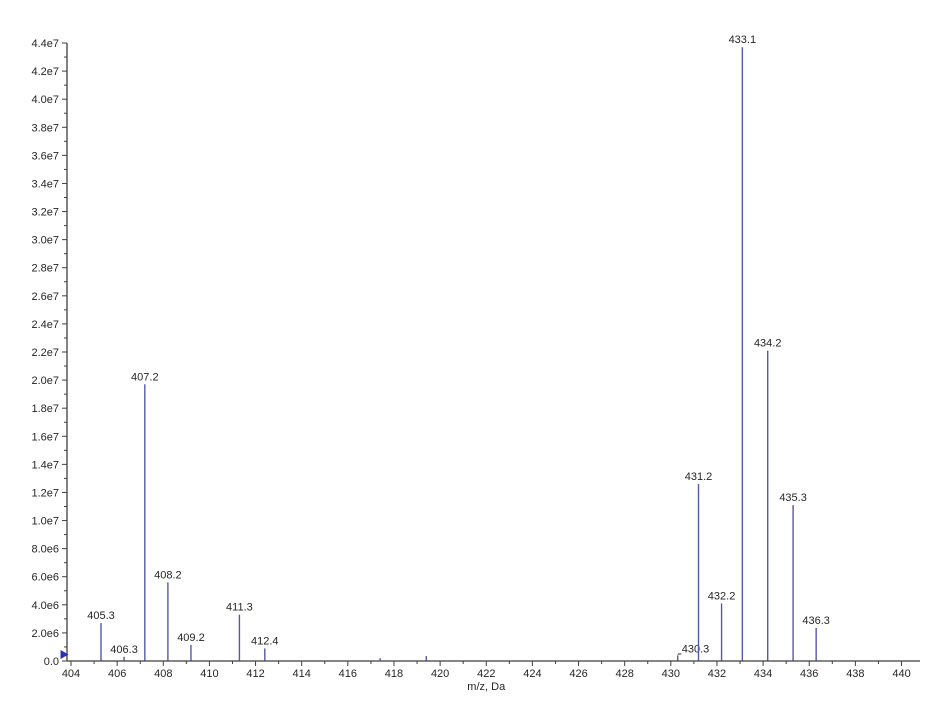 This screenshot has width=930, height=707. Describe the element at coordinates (255, 674) in the screenshot. I see `x-tick-label: 412` at that location.